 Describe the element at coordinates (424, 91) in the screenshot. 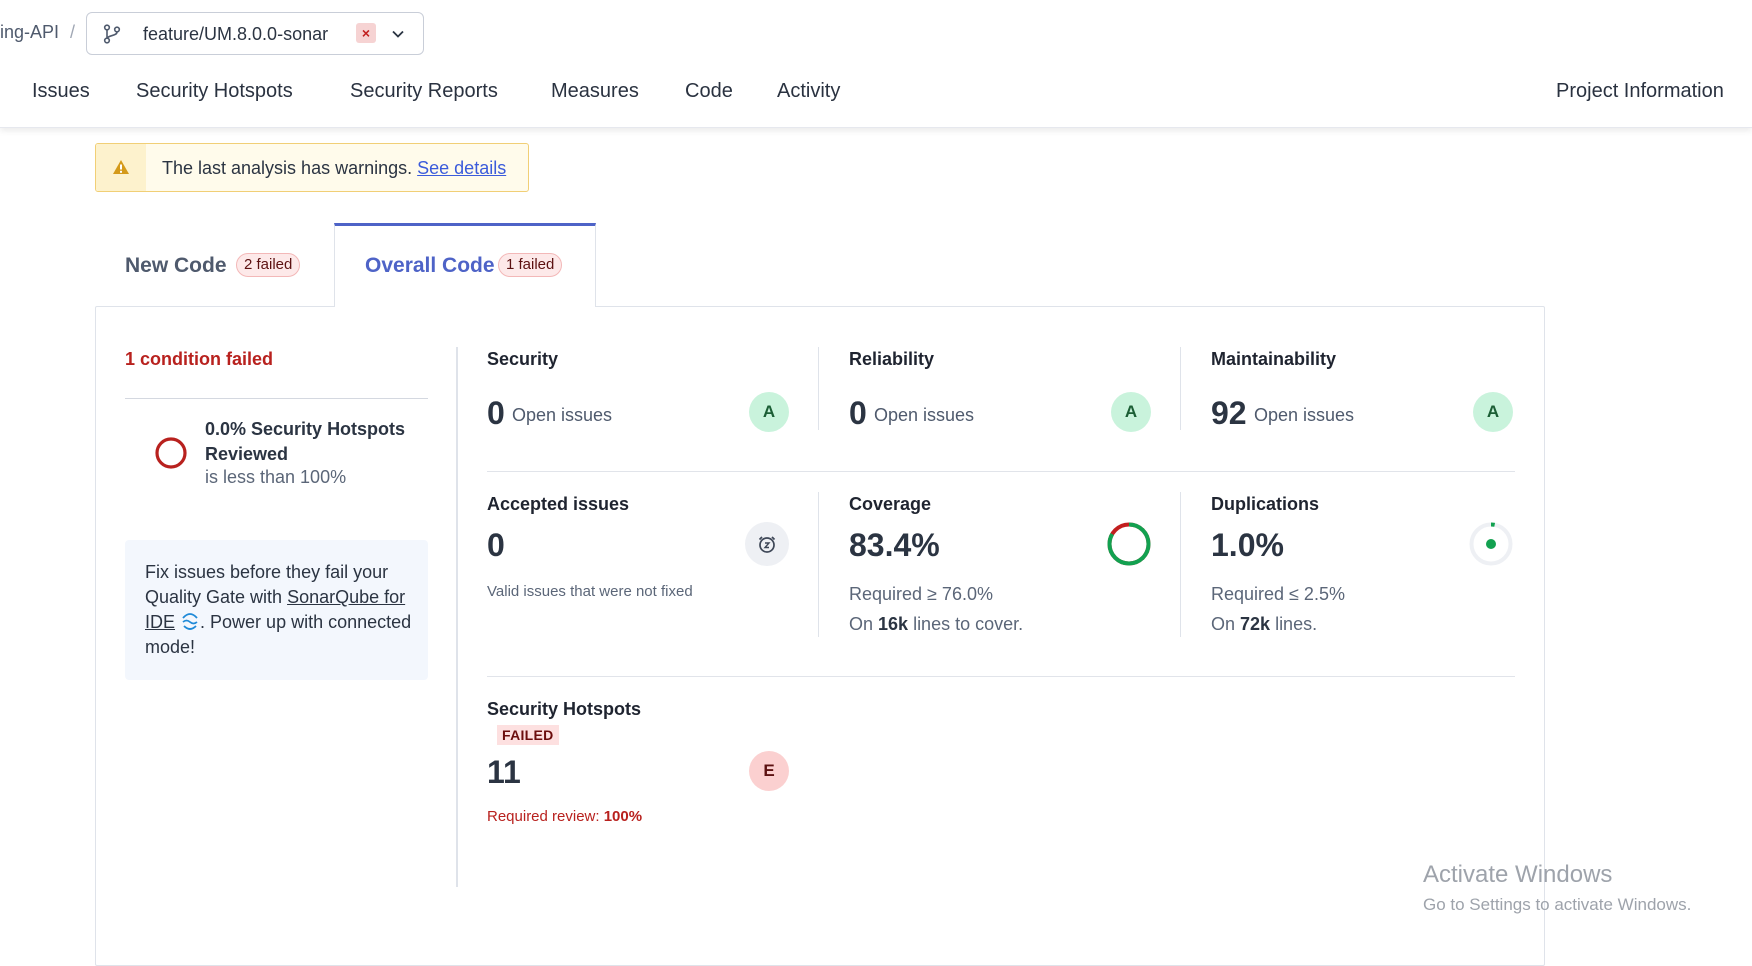

I see `nav-security-reports: Security Reports` at that location.